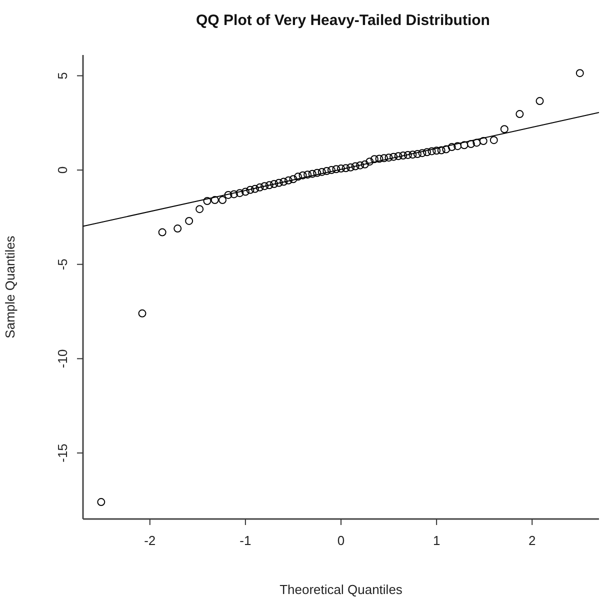  What do you see at coordinates (62, 358) in the screenshot?
I see `y-tick-label: -10` at bounding box center [62, 358].